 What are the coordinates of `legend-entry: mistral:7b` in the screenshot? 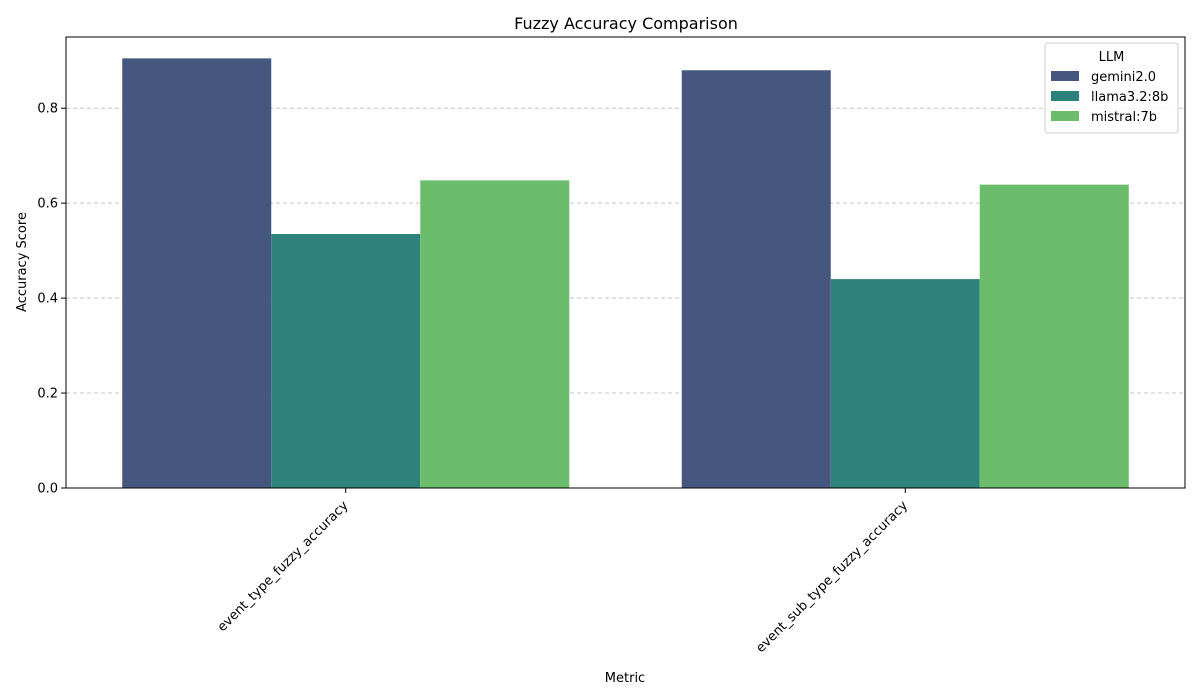 It's located at (1124, 117).